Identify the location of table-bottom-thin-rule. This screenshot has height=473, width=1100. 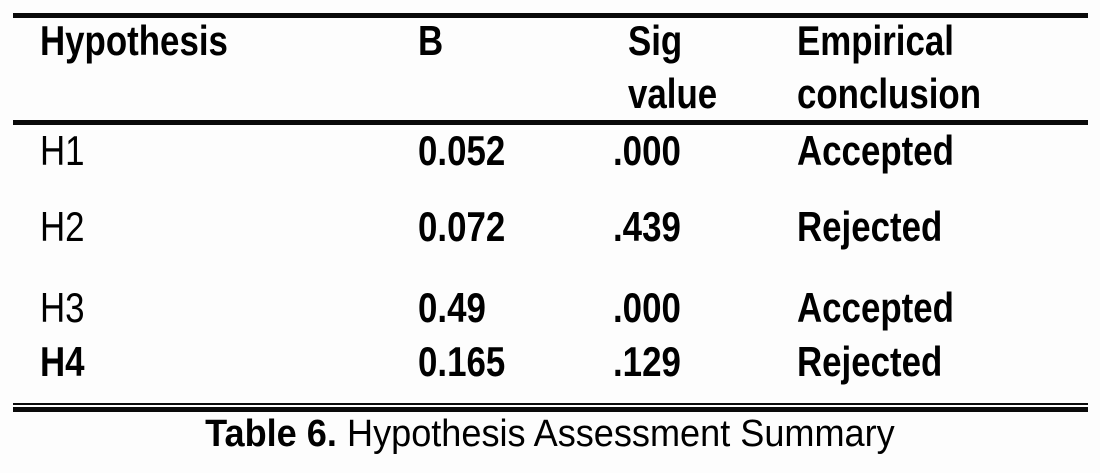
(550, 404).